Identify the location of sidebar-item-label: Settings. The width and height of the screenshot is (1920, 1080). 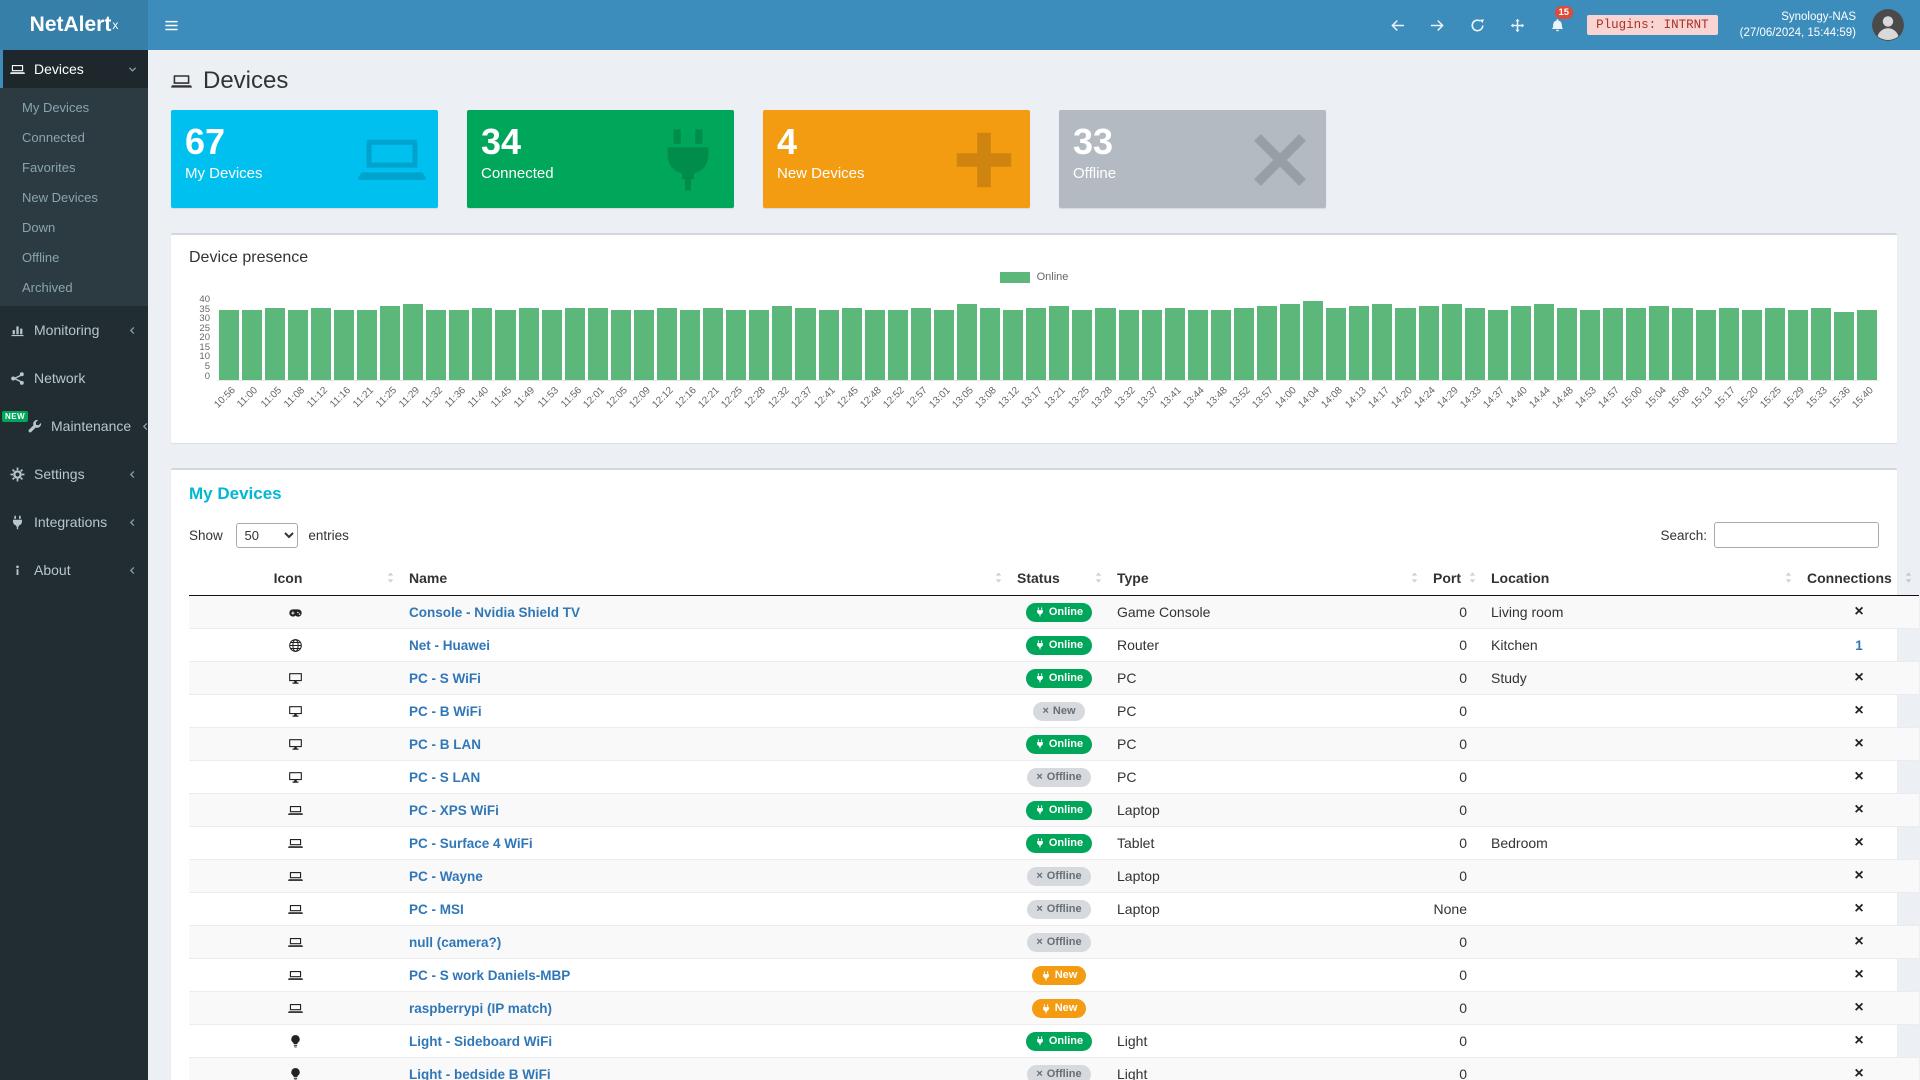
(59, 474).